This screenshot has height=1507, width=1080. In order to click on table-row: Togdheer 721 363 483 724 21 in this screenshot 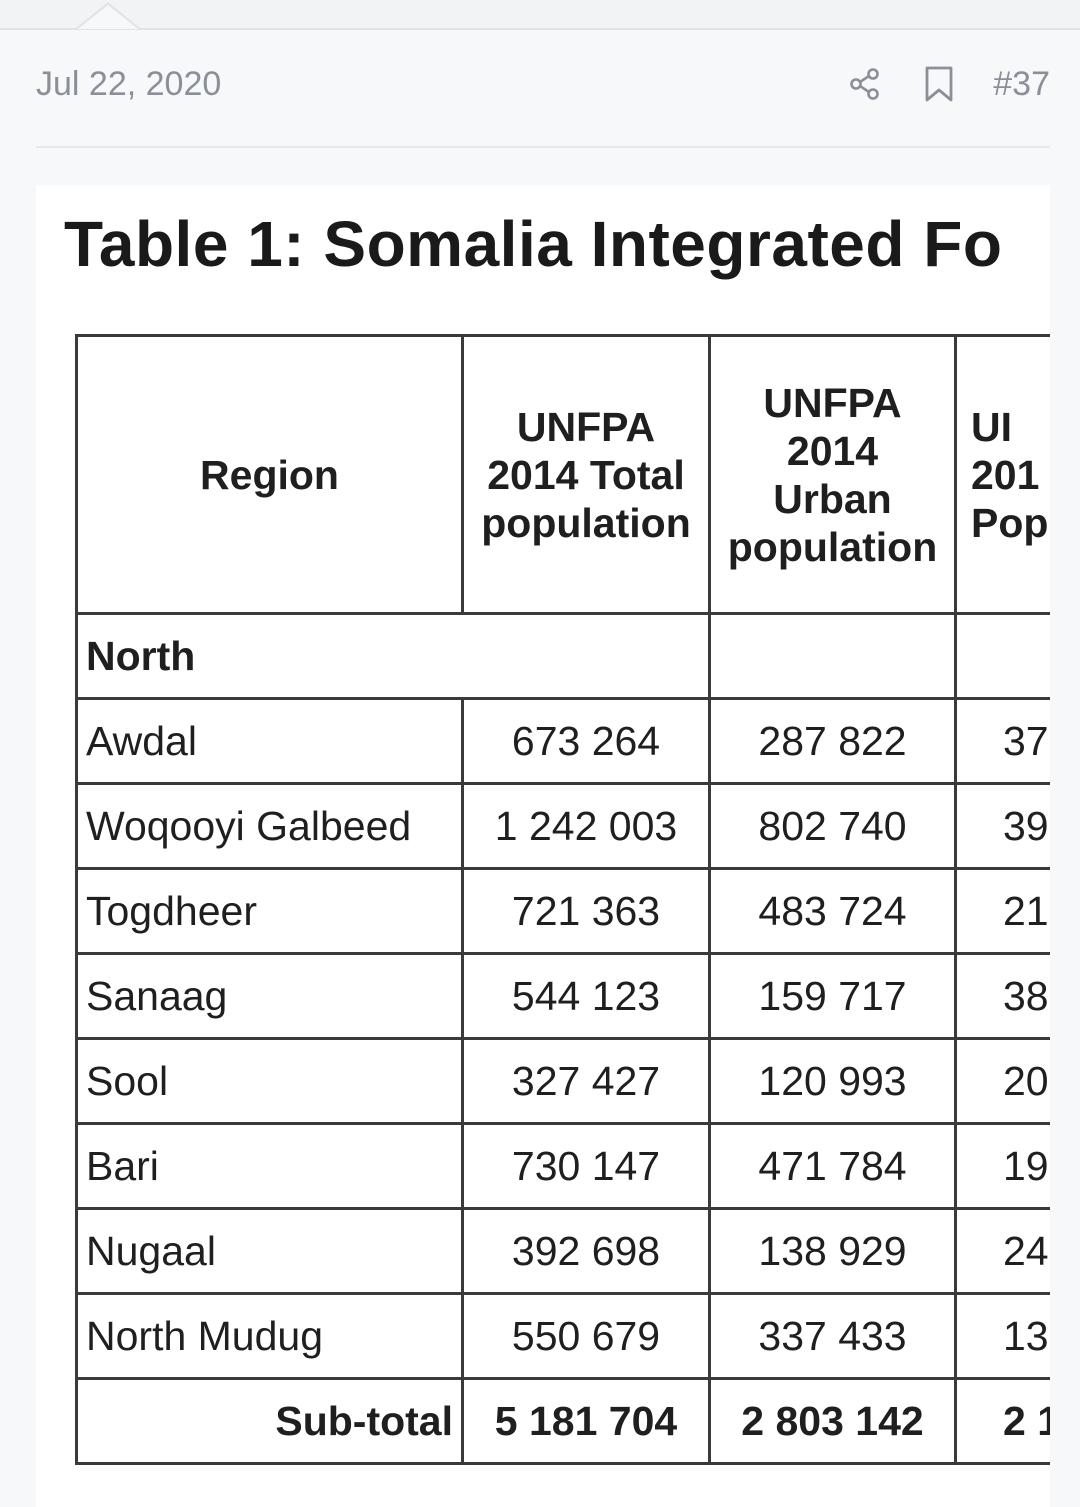, I will do `click(562, 911)`.